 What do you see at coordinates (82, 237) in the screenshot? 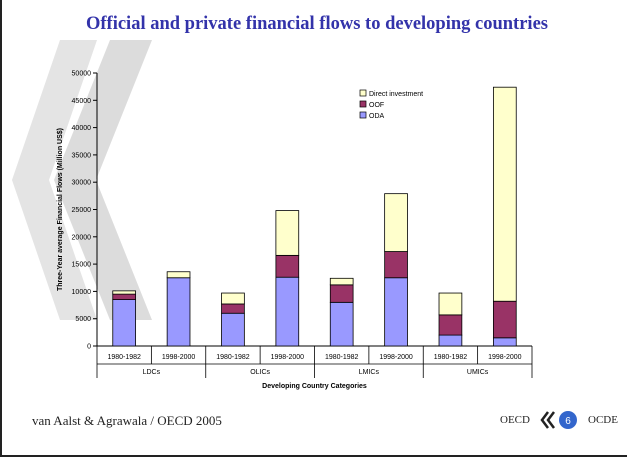
I see `y-tick-label-4: 20000` at bounding box center [82, 237].